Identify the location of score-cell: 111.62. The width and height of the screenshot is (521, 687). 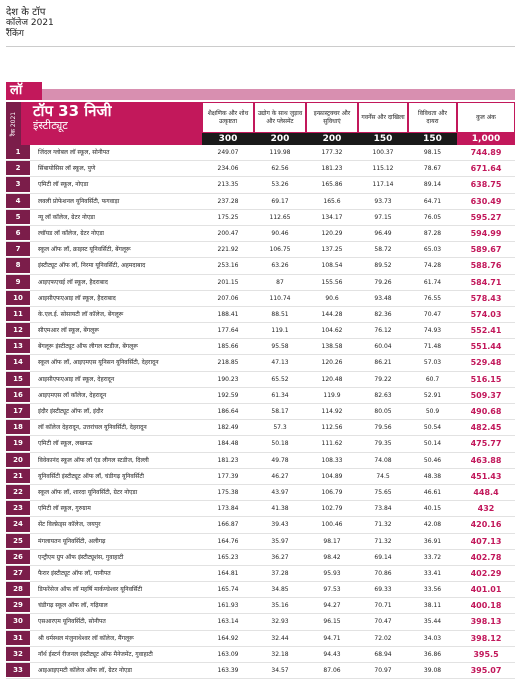
(332, 444).